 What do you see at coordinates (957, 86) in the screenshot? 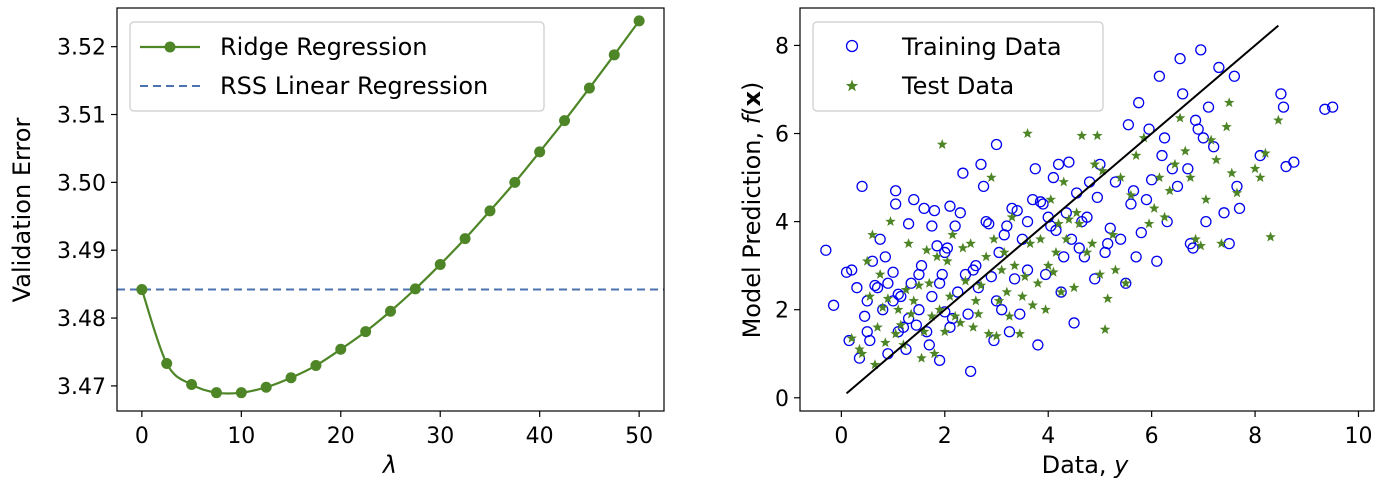
I see `legend-test-label: Test Data` at bounding box center [957, 86].